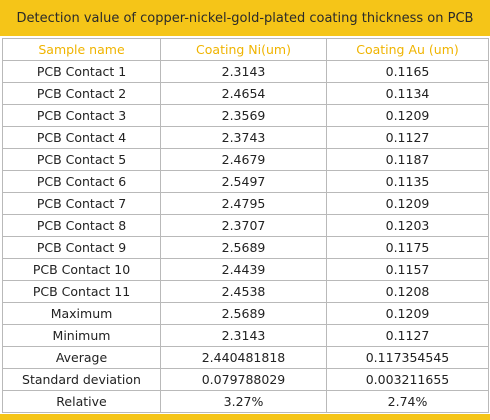  Describe the element at coordinates (407, 71) in the screenshot. I see `coating-au-cell: 0.1165` at that location.